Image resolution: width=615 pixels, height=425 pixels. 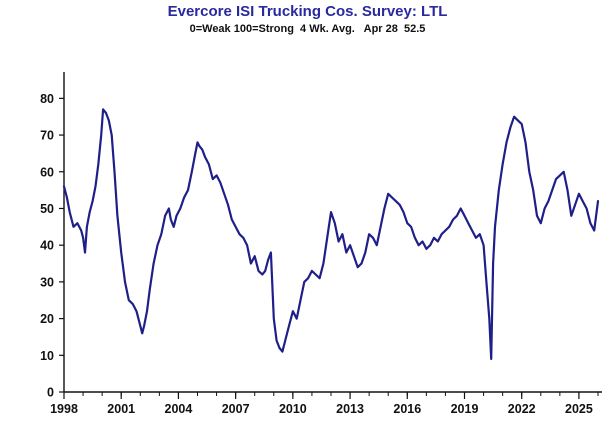 I want to click on x-tick-label: 2001, so click(x=121, y=409).